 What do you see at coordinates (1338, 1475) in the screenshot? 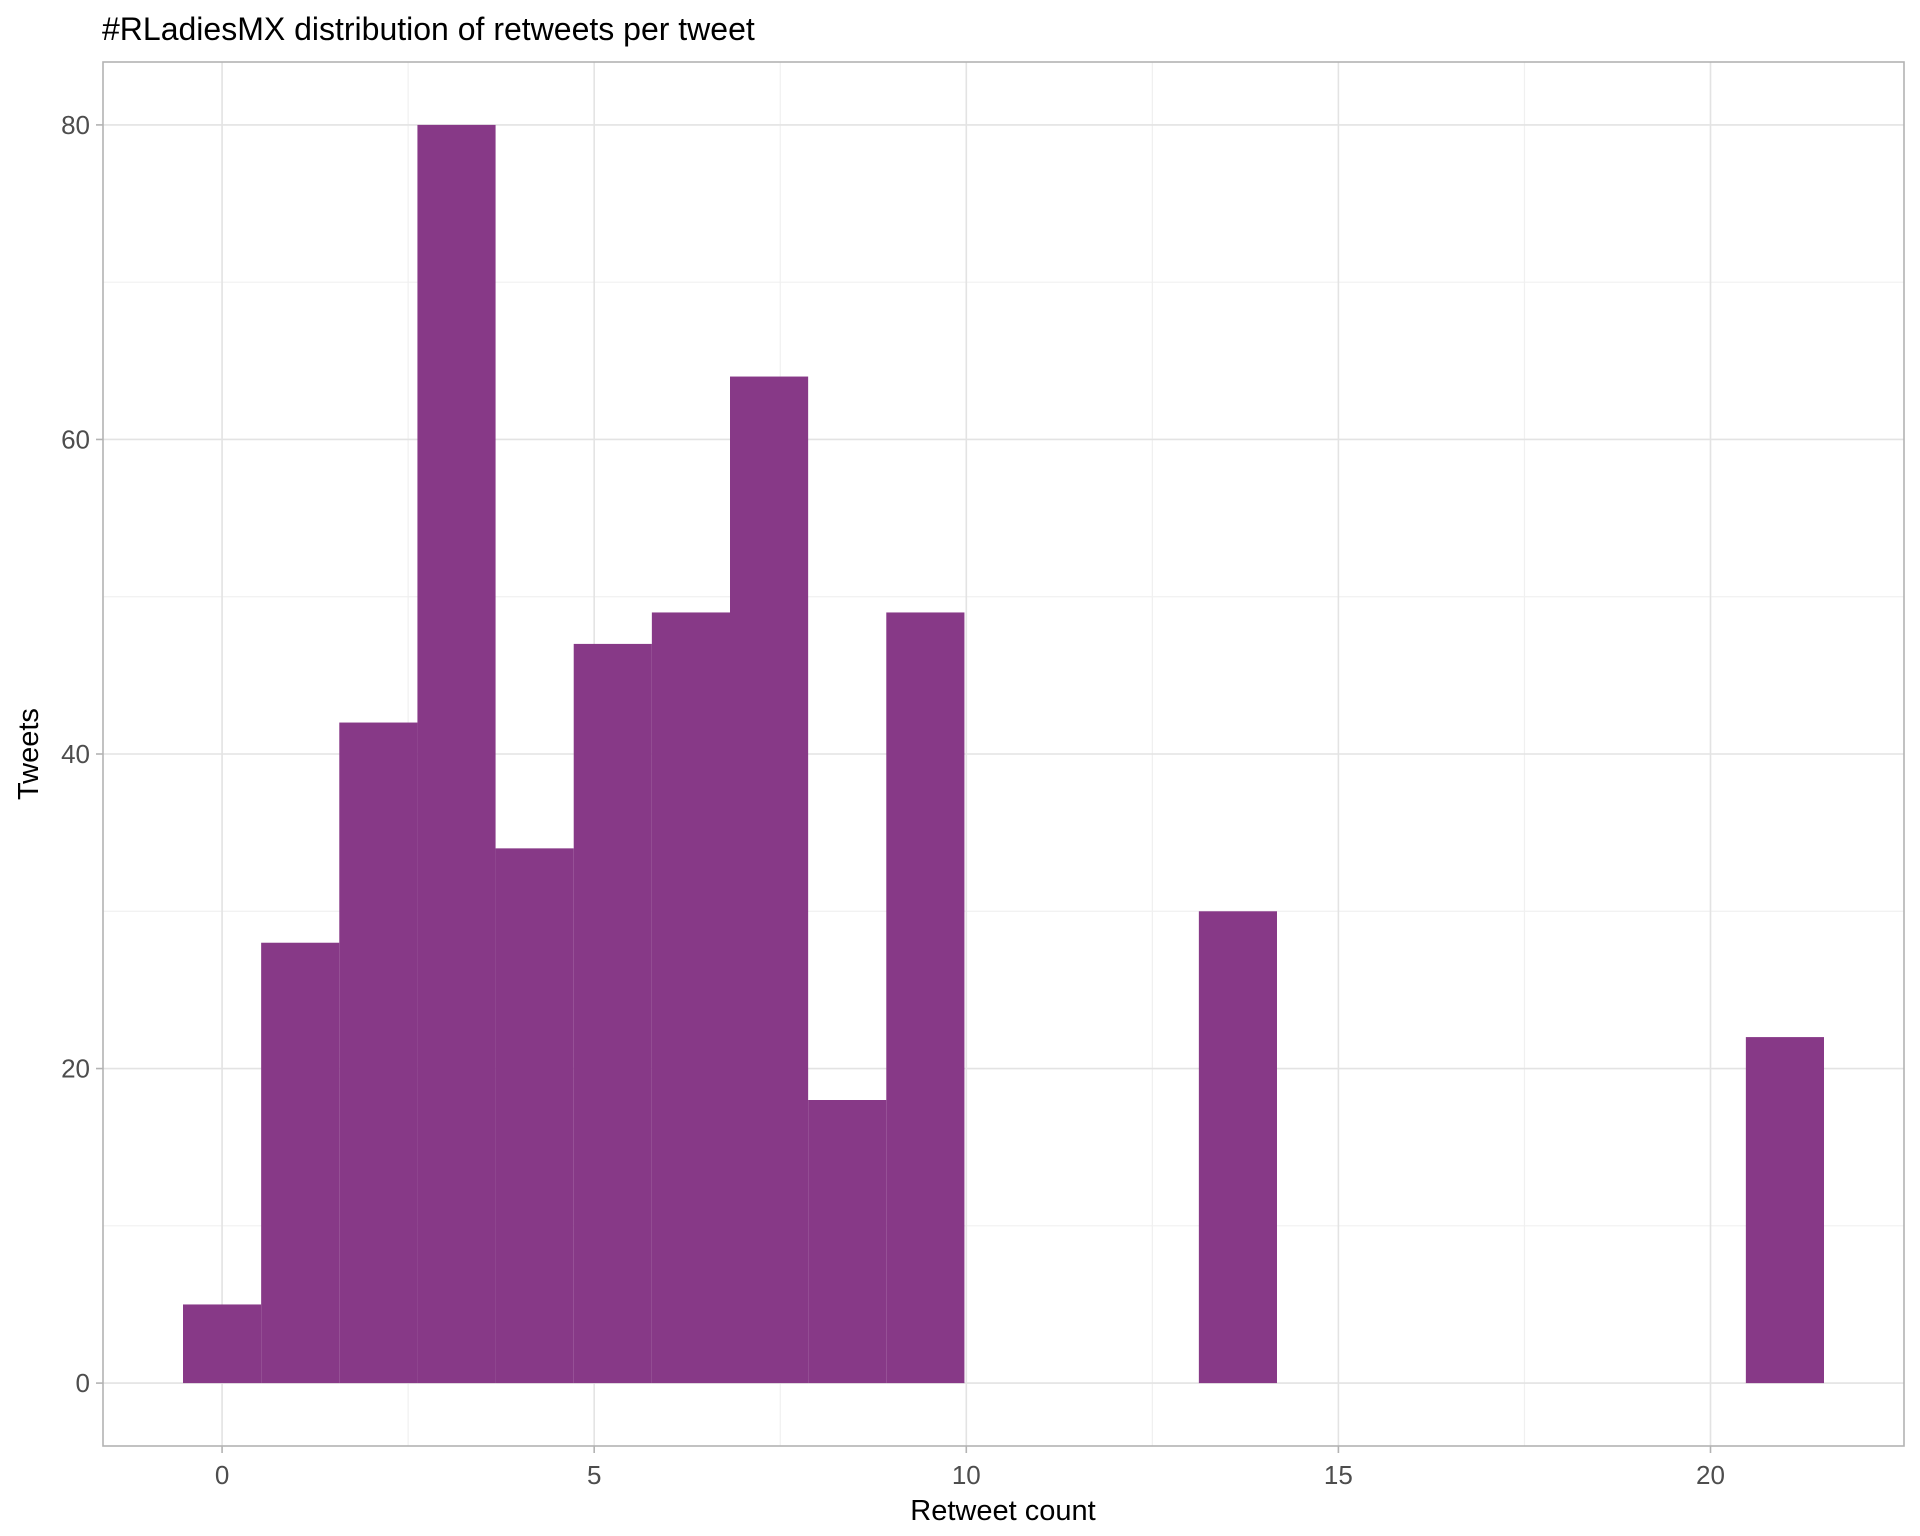
I see `x-tick-label: 15` at bounding box center [1338, 1475].